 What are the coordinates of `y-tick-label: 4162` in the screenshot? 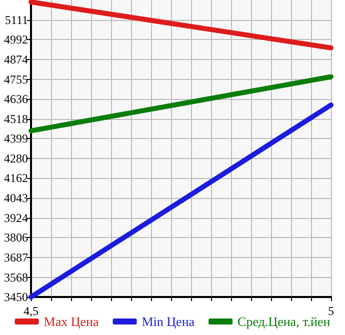 It's located at (16, 178).